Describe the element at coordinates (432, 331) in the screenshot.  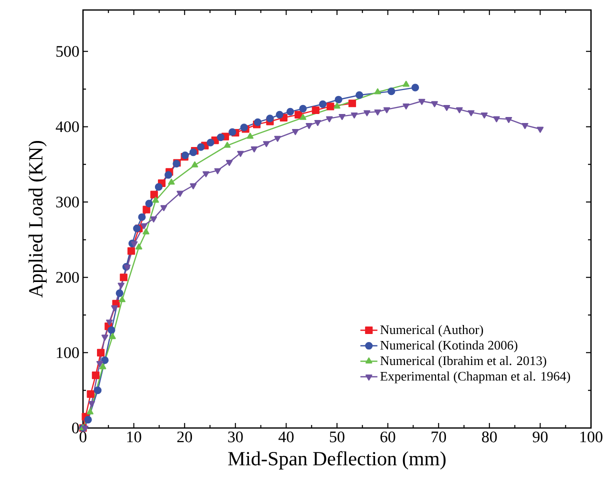
I see `legend-label: Numerical (Author)` at that location.